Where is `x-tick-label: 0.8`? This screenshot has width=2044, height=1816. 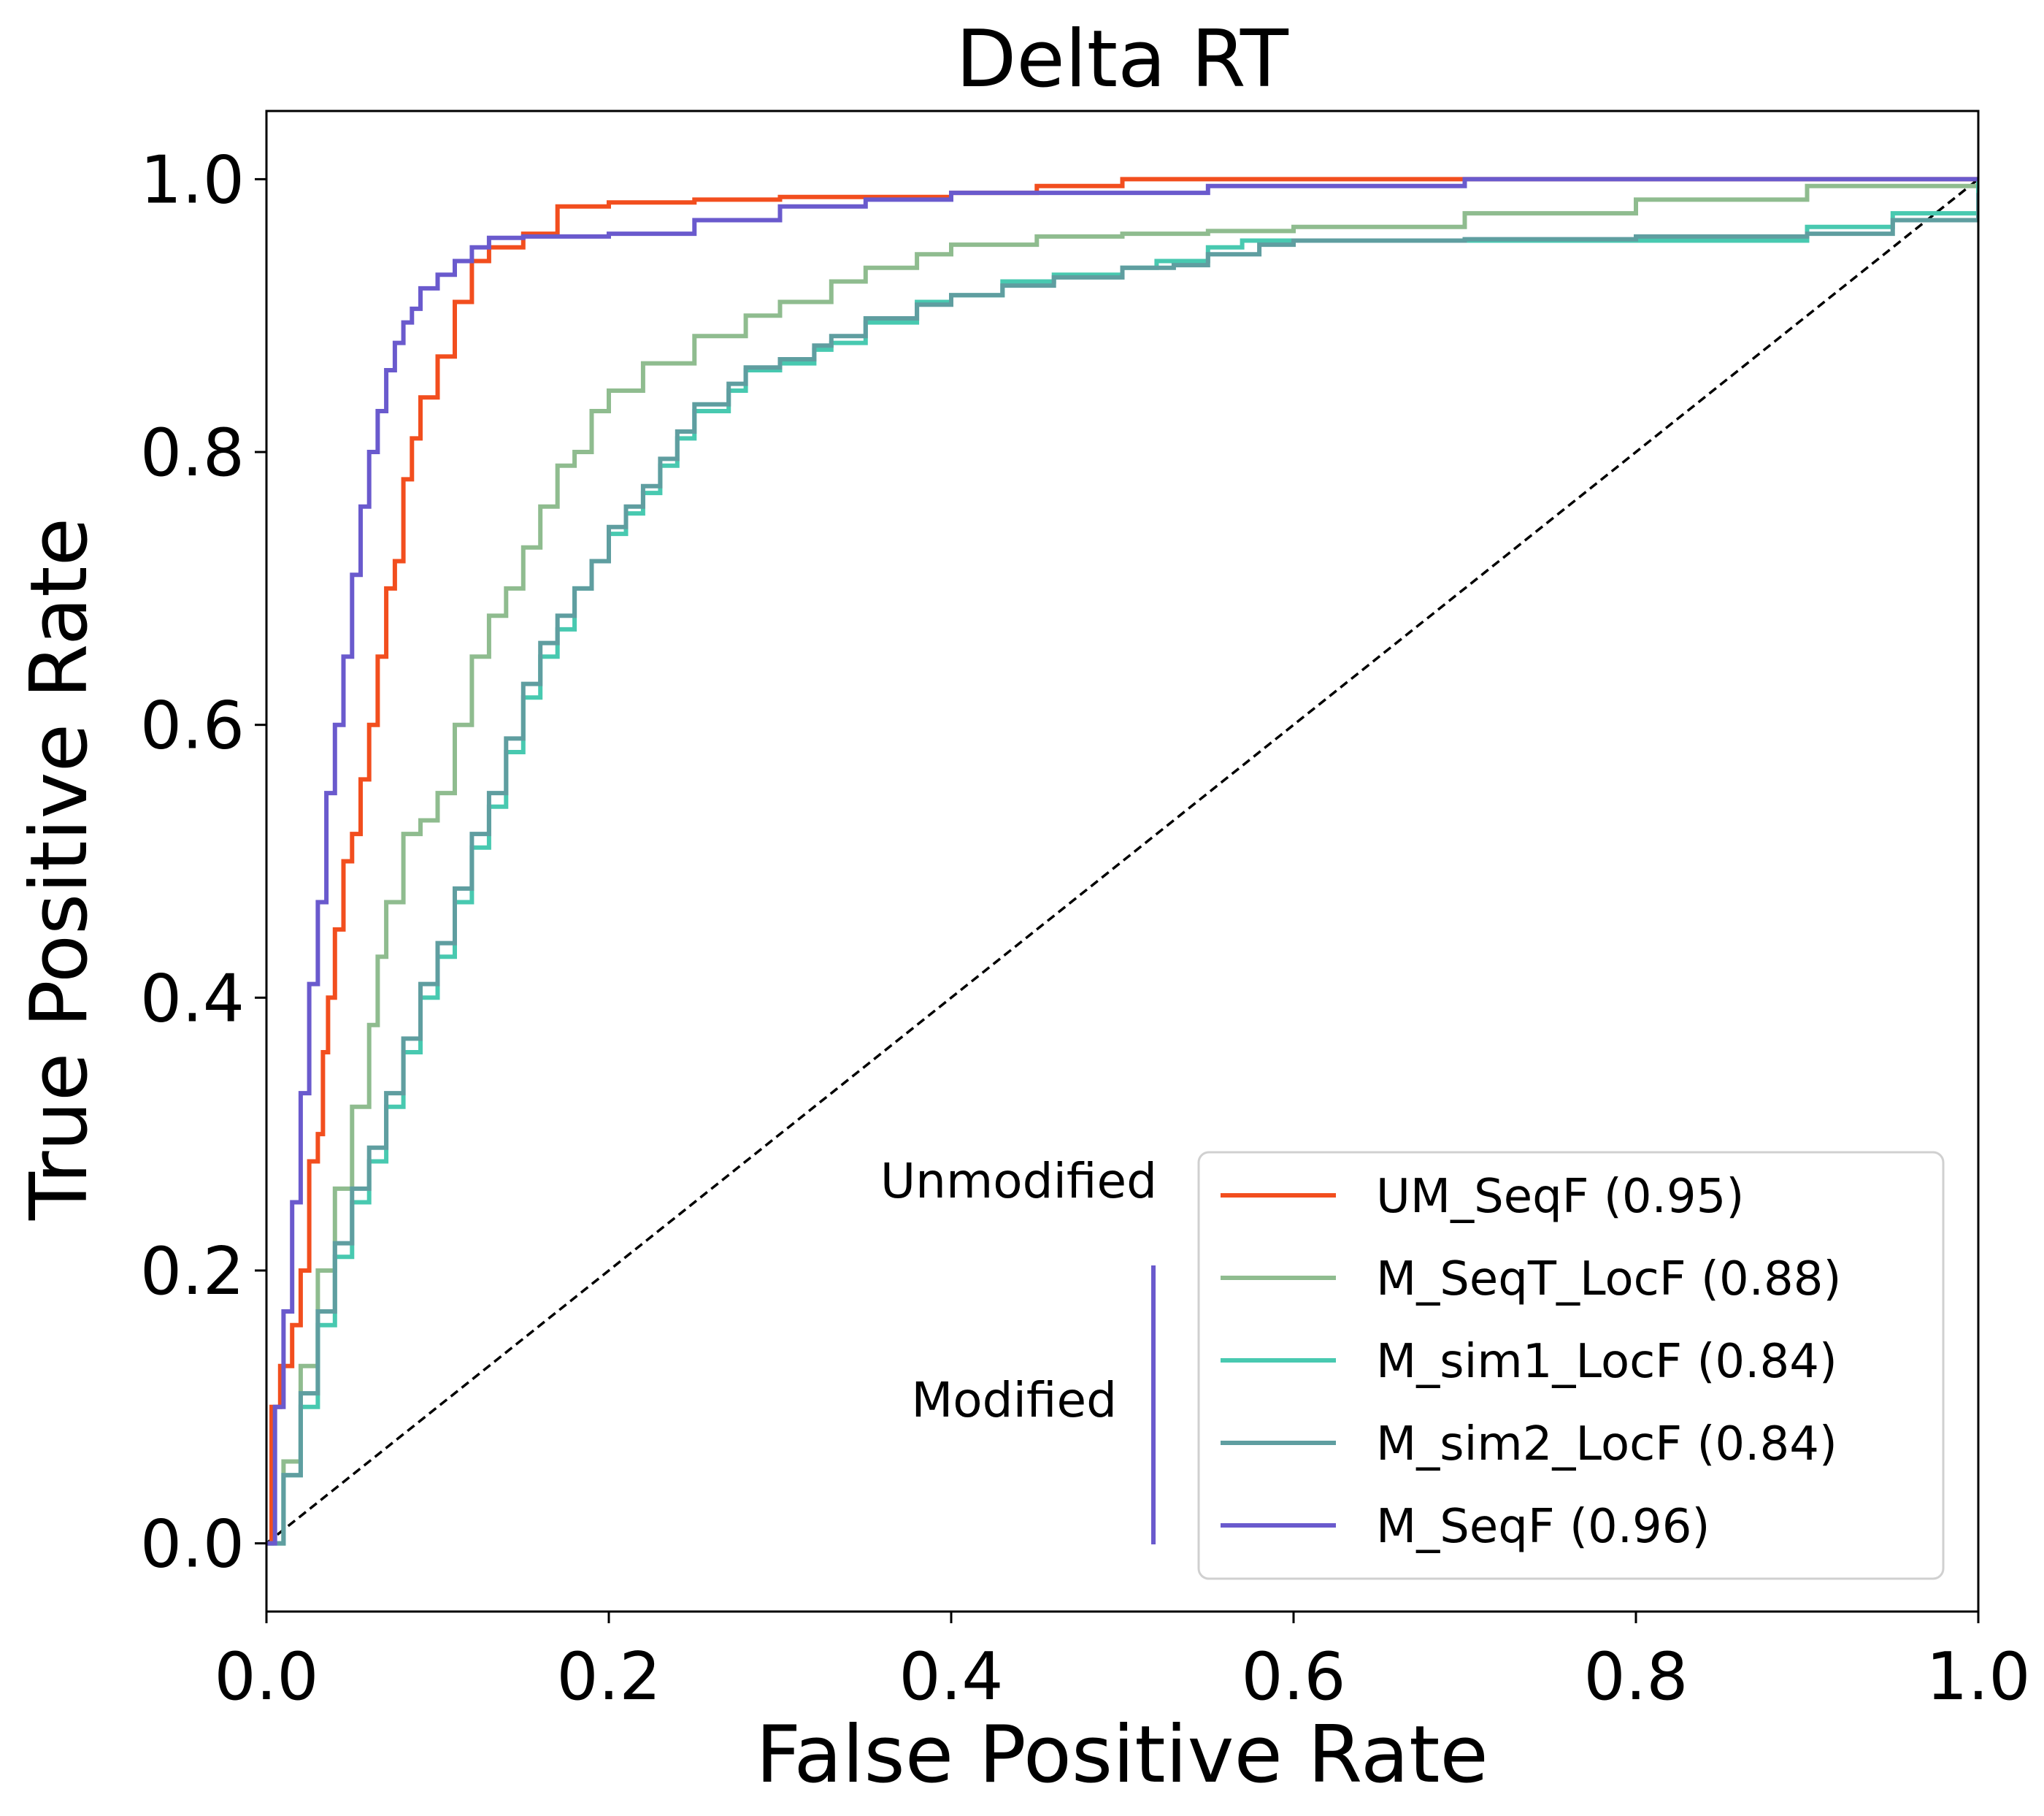 x-tick-label: 0.8 is located at coordinates (1635, 1677).